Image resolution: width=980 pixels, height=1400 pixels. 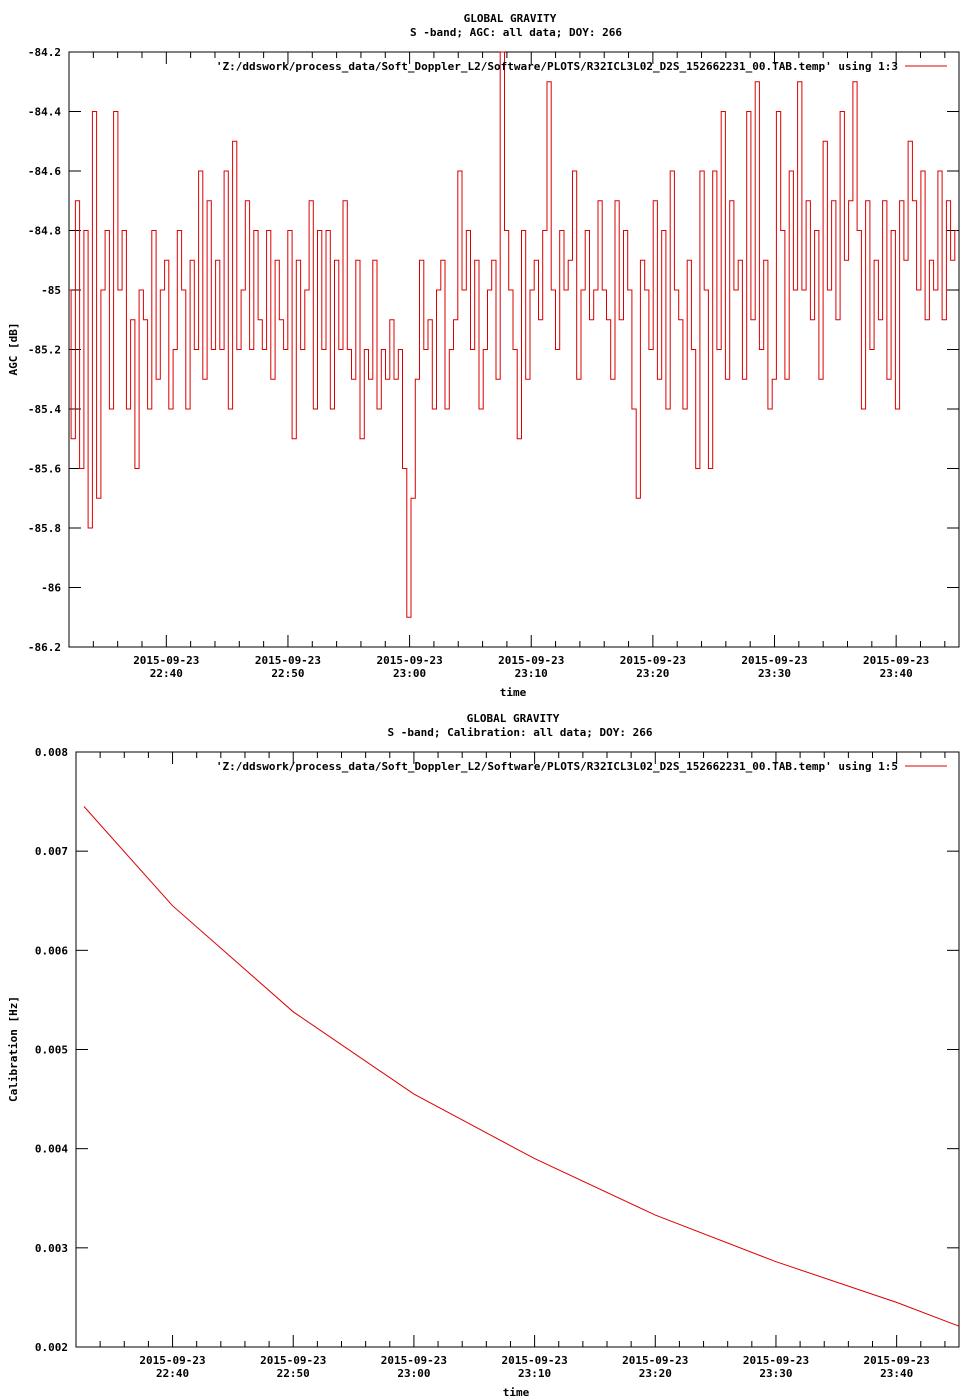 I want to click on calibration-chart-x-tick-time: 23:10, so click(x=534, y=1373).